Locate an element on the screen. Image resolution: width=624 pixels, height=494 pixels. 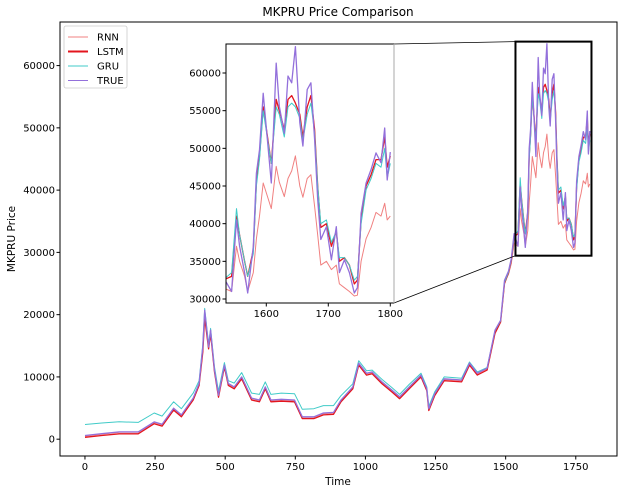
inset-plot-area is located at coordinates (308, 171).